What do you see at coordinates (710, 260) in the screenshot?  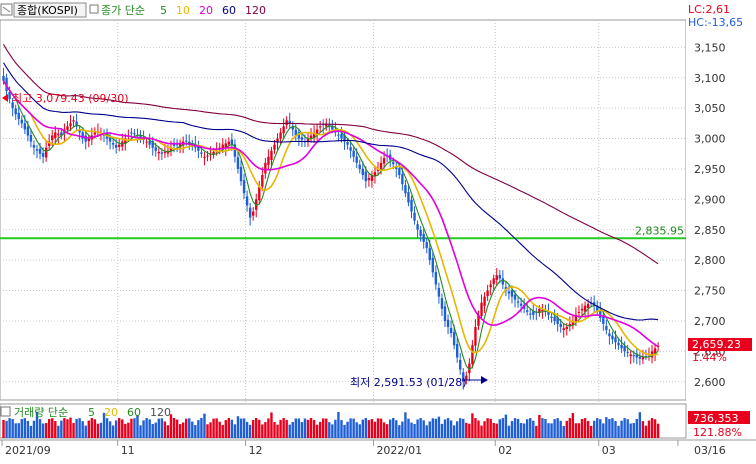 I see `y-tick-label: 2,800` at bounding box center [710, 260].